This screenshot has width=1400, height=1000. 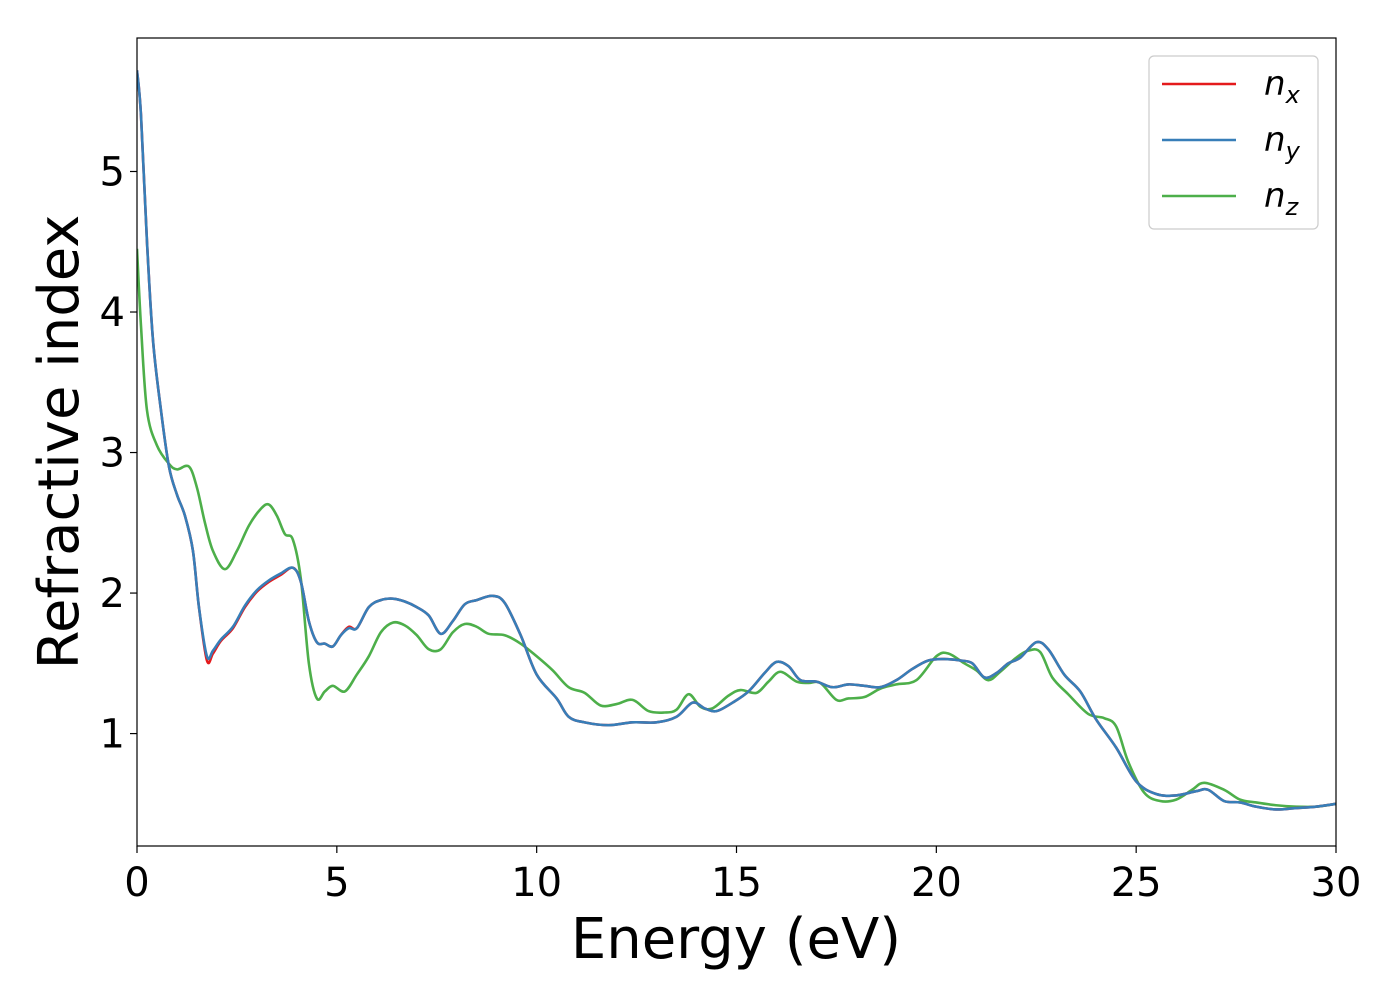 I want to click on y-axis-label: Refractive index, so click(x=59, y=442).